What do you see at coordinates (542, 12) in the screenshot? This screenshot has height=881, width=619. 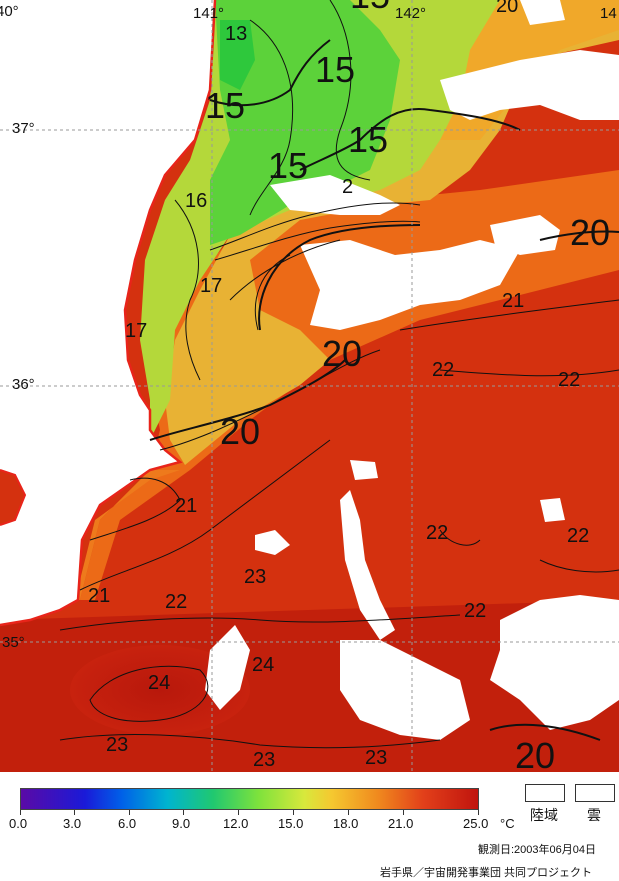 I see `cloud-north-small` at bounding box center [542, 12].